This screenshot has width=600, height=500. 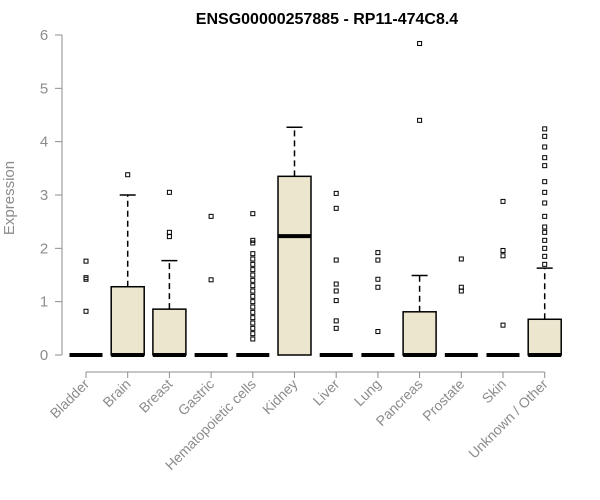 What do you see at coordinates (280, 397) in the screenshot?
I see `x-tick-label: Kidney` at bounding box center [280, 397].